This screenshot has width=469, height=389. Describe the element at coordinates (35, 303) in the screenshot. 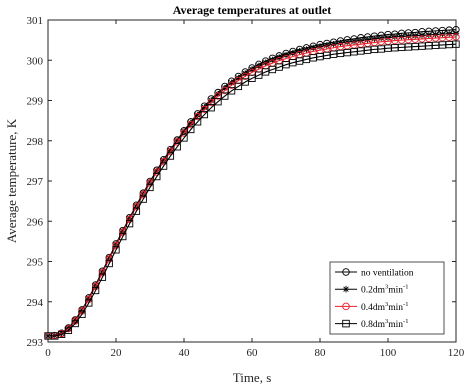

I see `y-tick-label: 294` at that location.